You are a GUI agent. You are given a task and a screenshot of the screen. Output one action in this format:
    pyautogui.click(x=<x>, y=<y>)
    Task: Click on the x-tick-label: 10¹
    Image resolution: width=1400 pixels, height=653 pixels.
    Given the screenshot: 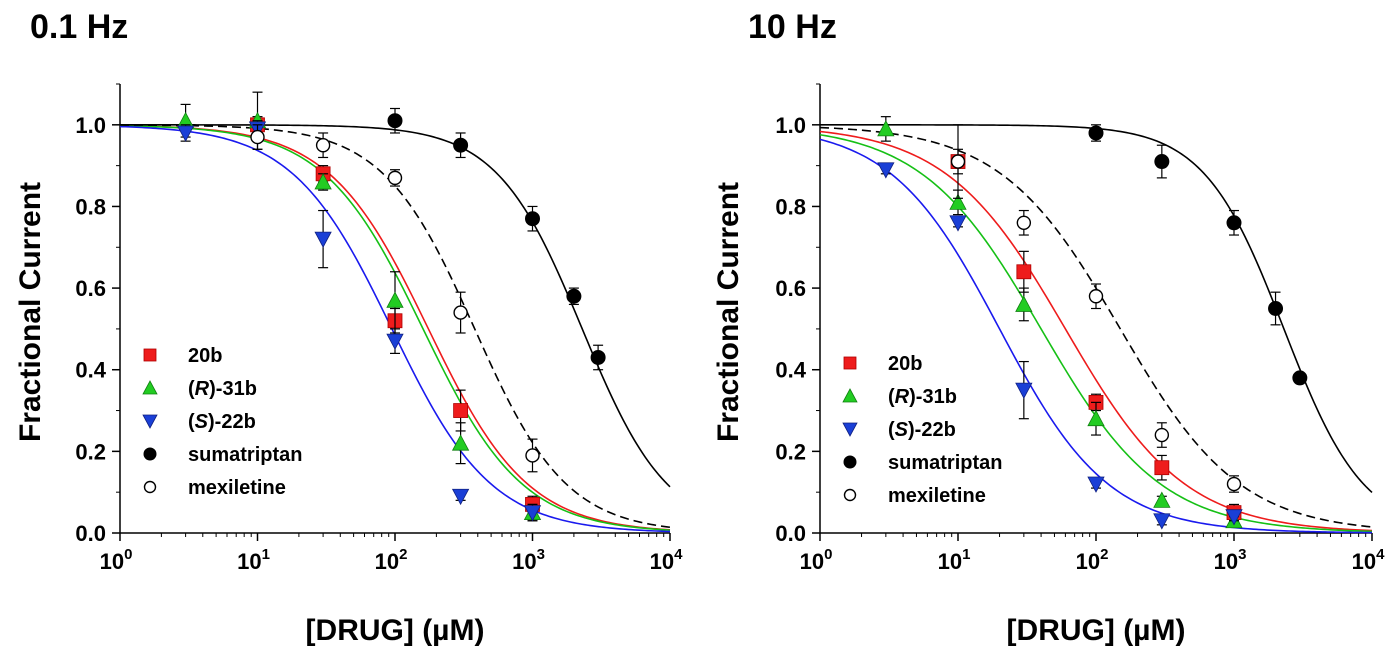 What is the action you would take?
    pyautogui.click(x=253, y=560)
    